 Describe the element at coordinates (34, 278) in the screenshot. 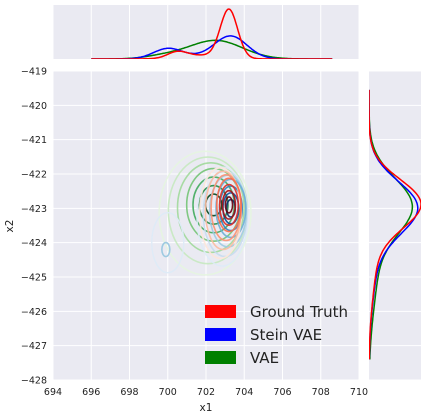

I see `y-tick-label: −425` at that location.